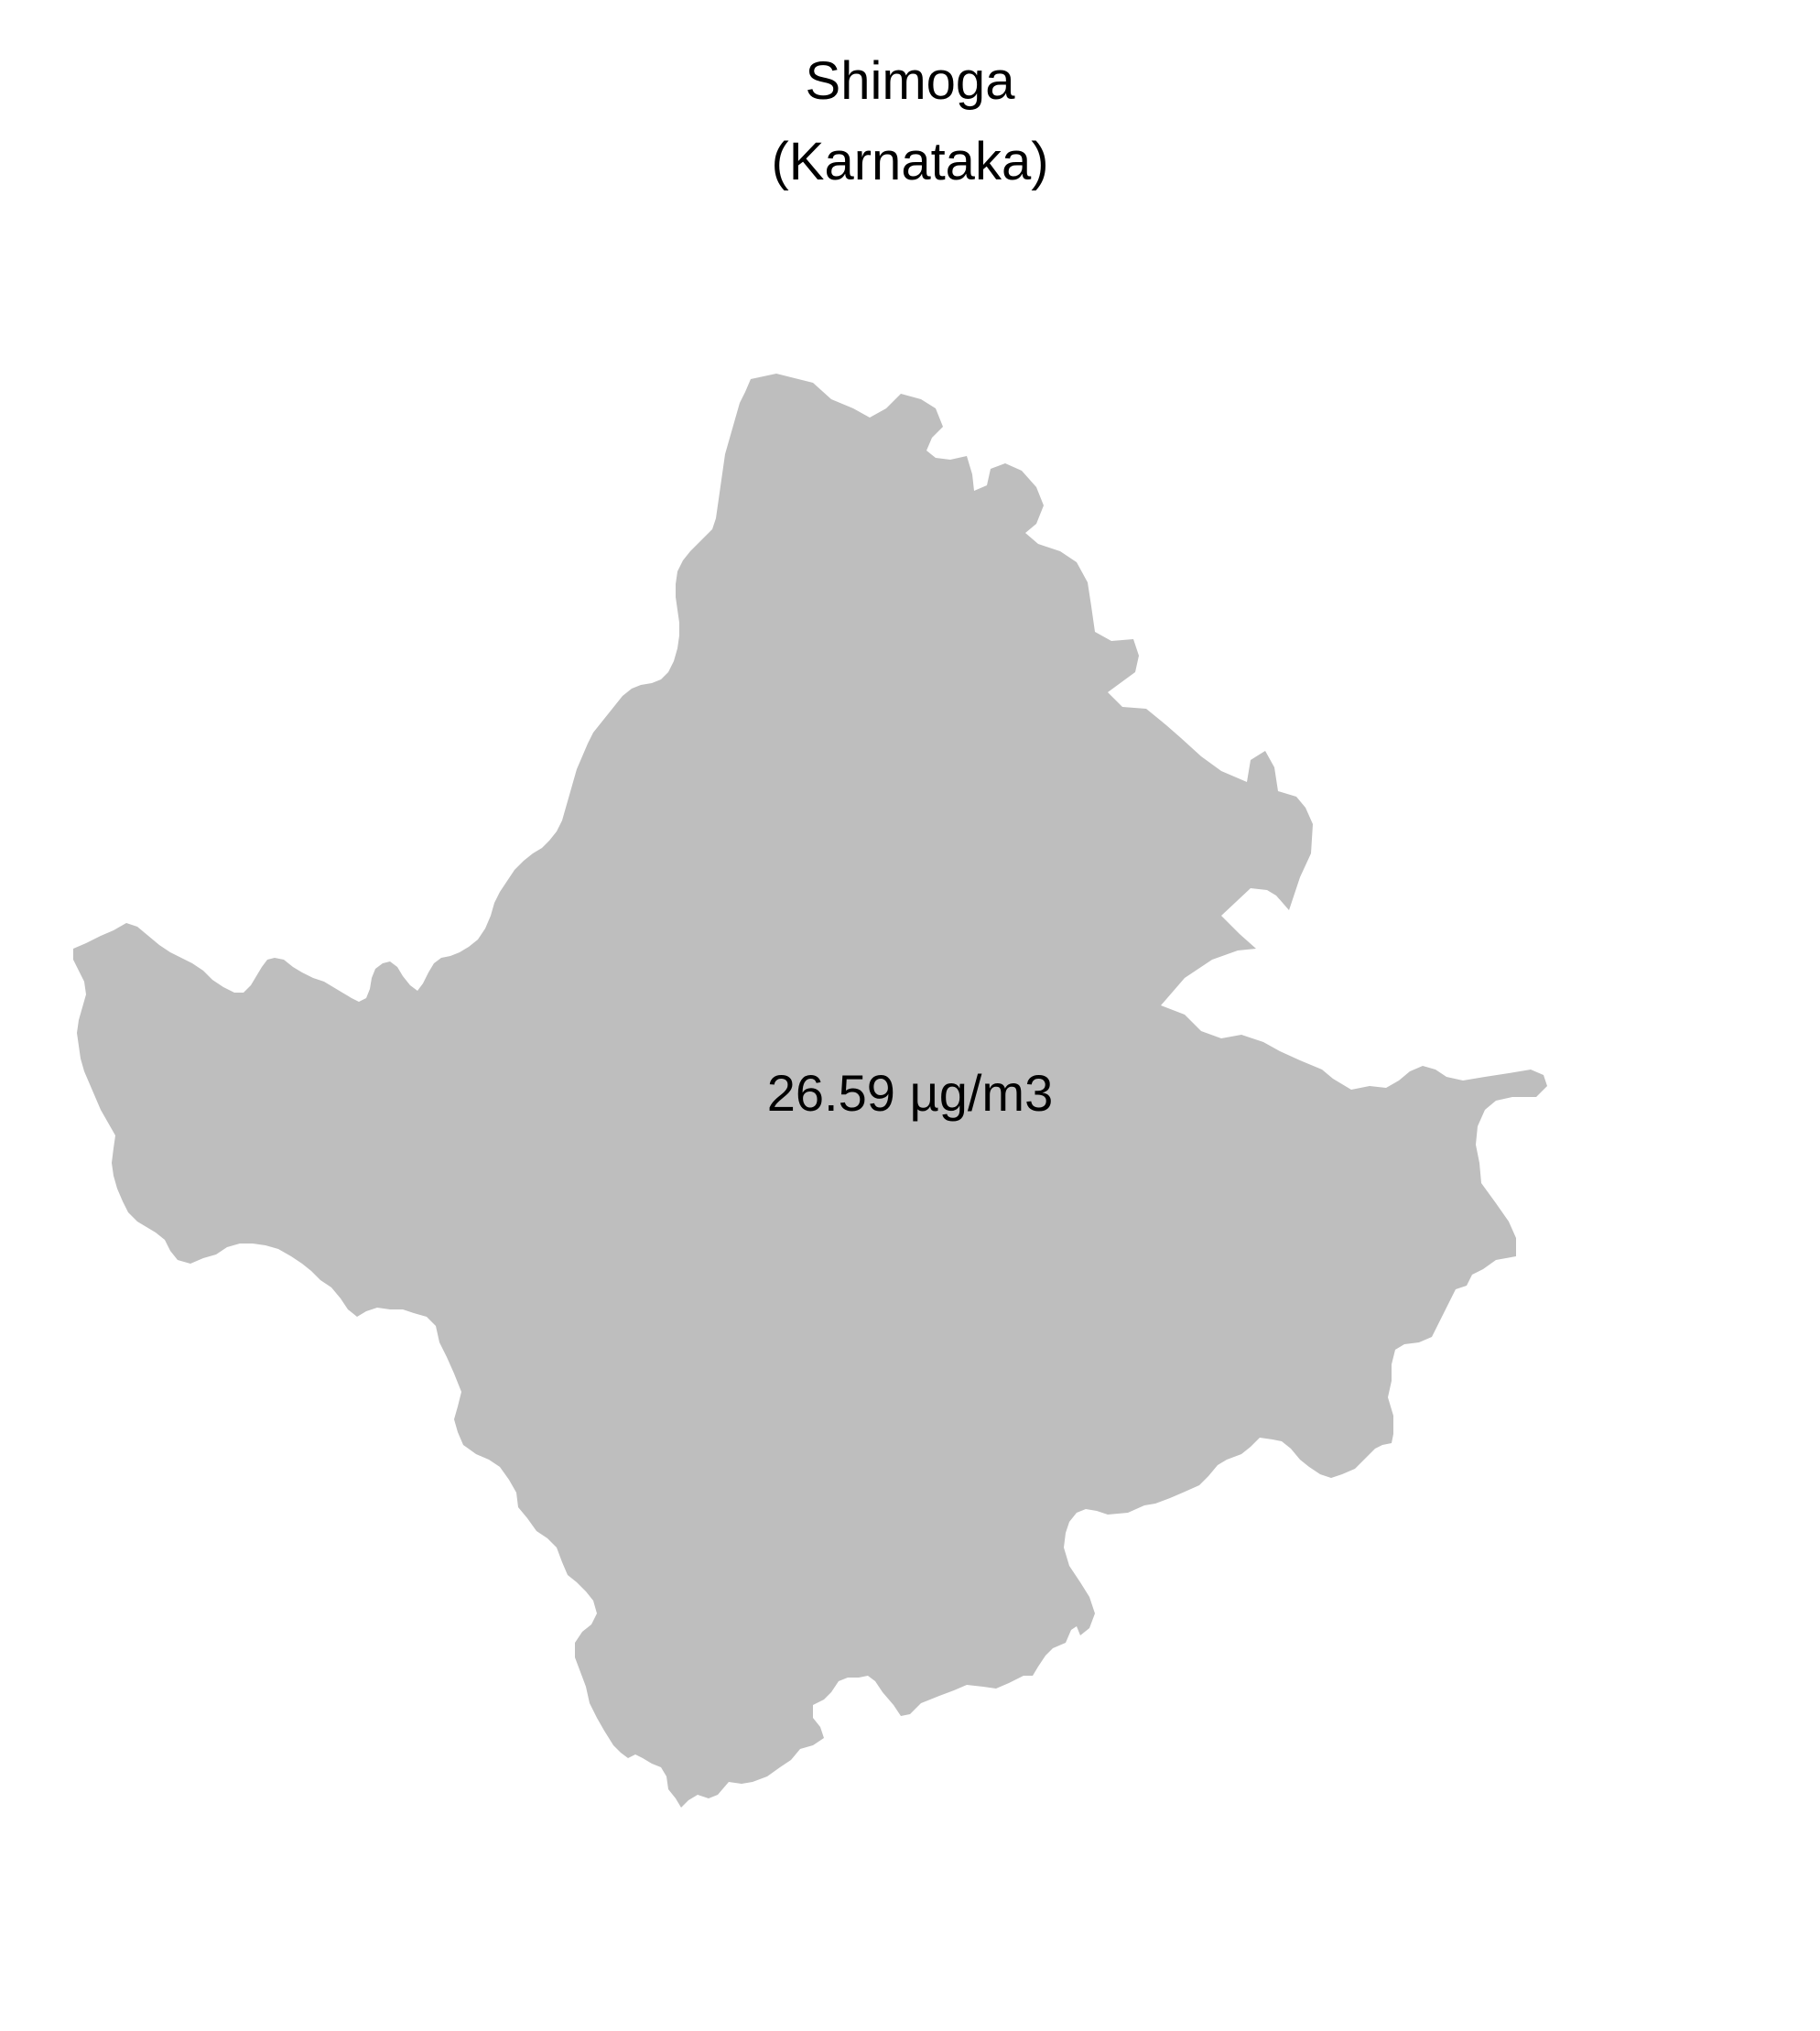 The height and width of the screenshot is (2031, 1820). I want to click on map-title-state: (Karnataka), so click(910, 161).